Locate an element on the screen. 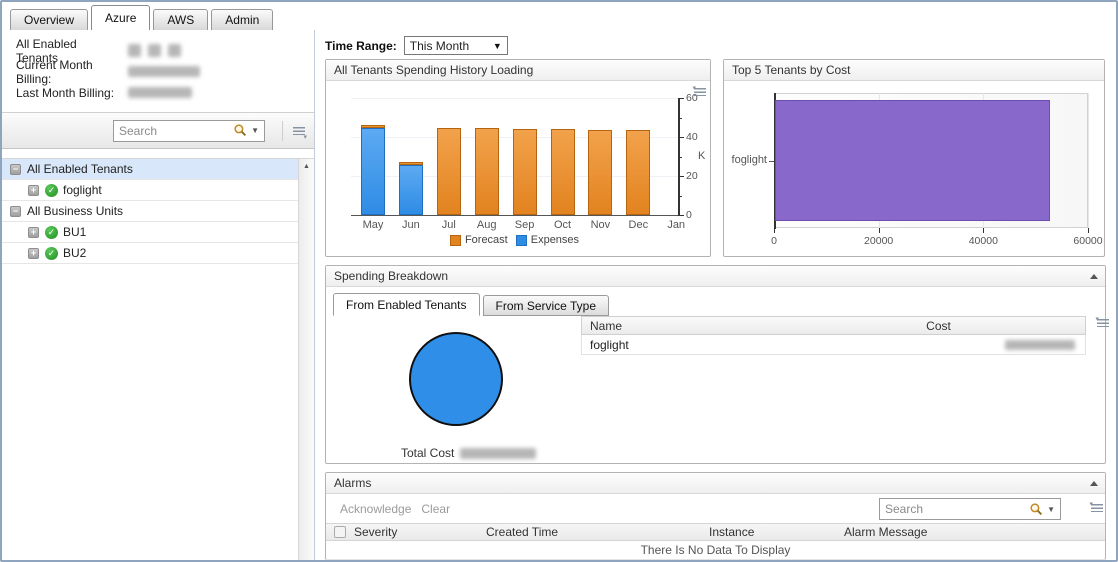 This screenshot has height=562, width=1118. legend-item-forecast: Forecast is located at coordinates (478, 240).